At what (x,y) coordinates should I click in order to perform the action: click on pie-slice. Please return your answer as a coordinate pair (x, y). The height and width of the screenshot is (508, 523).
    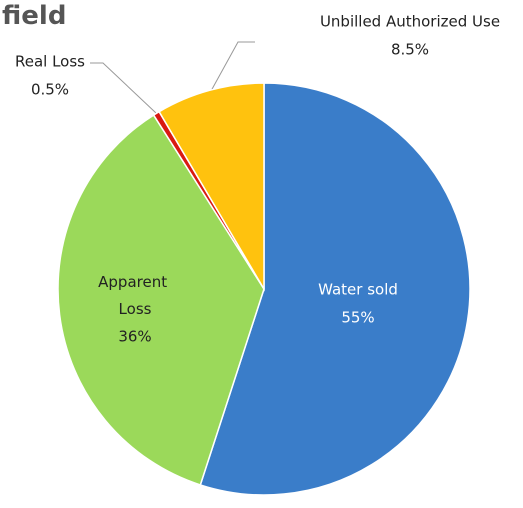
    Looking at the image, I should click on (211, 187).